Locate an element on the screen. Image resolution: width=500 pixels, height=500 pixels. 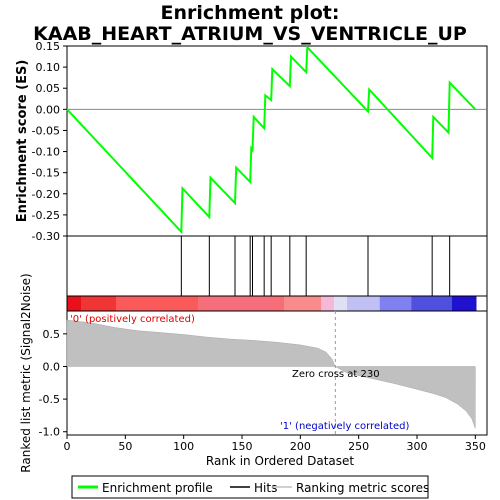
ranking-heatmap is located at coordinates (272, 303).